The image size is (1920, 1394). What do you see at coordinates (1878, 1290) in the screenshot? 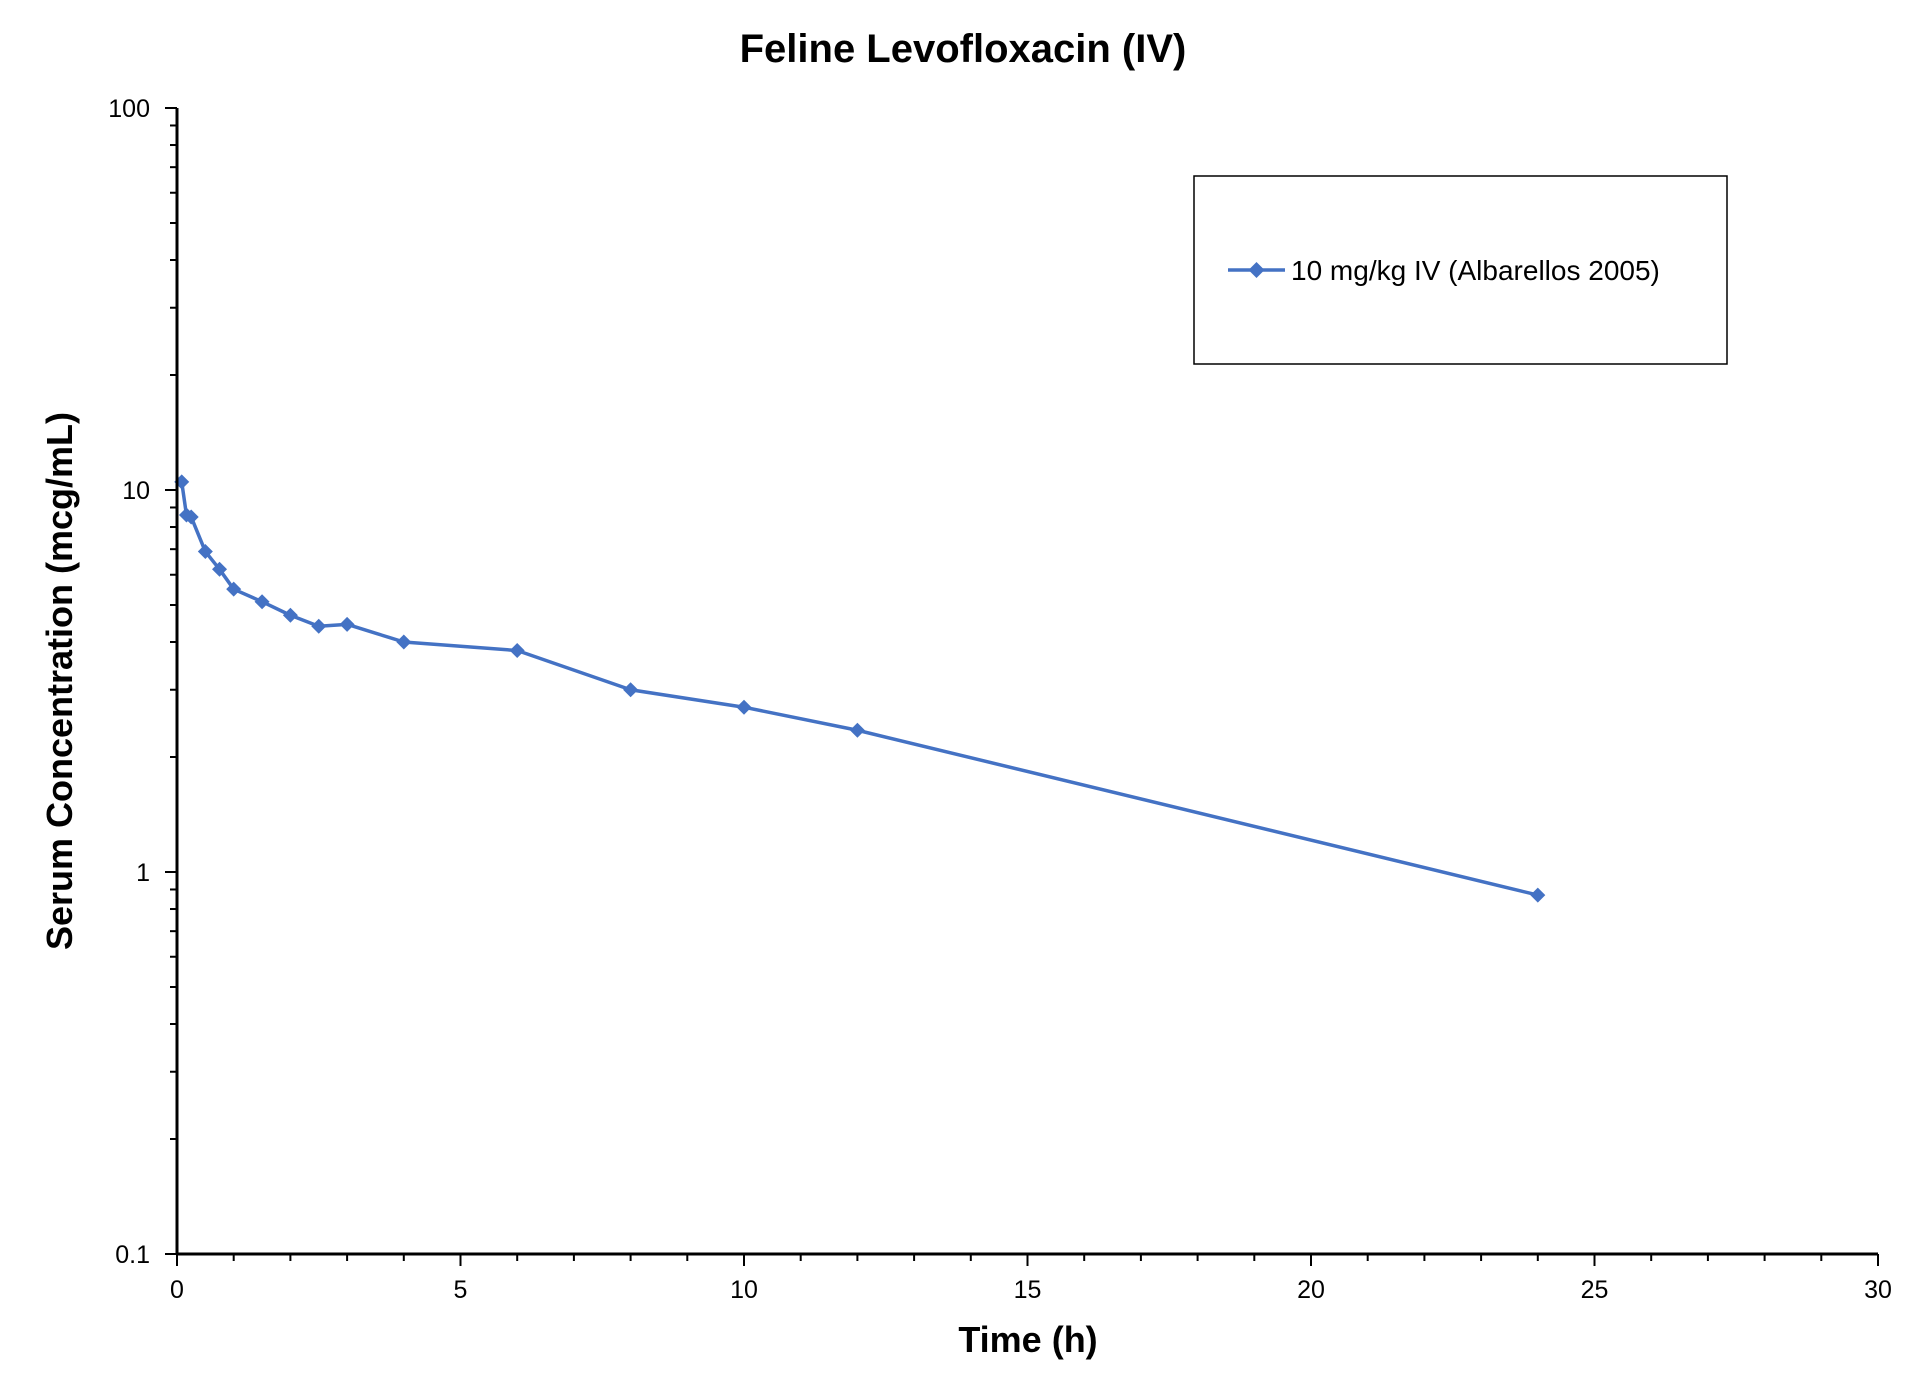
I see `x-tick-label: 30` at bounding box center [1878, 1290].